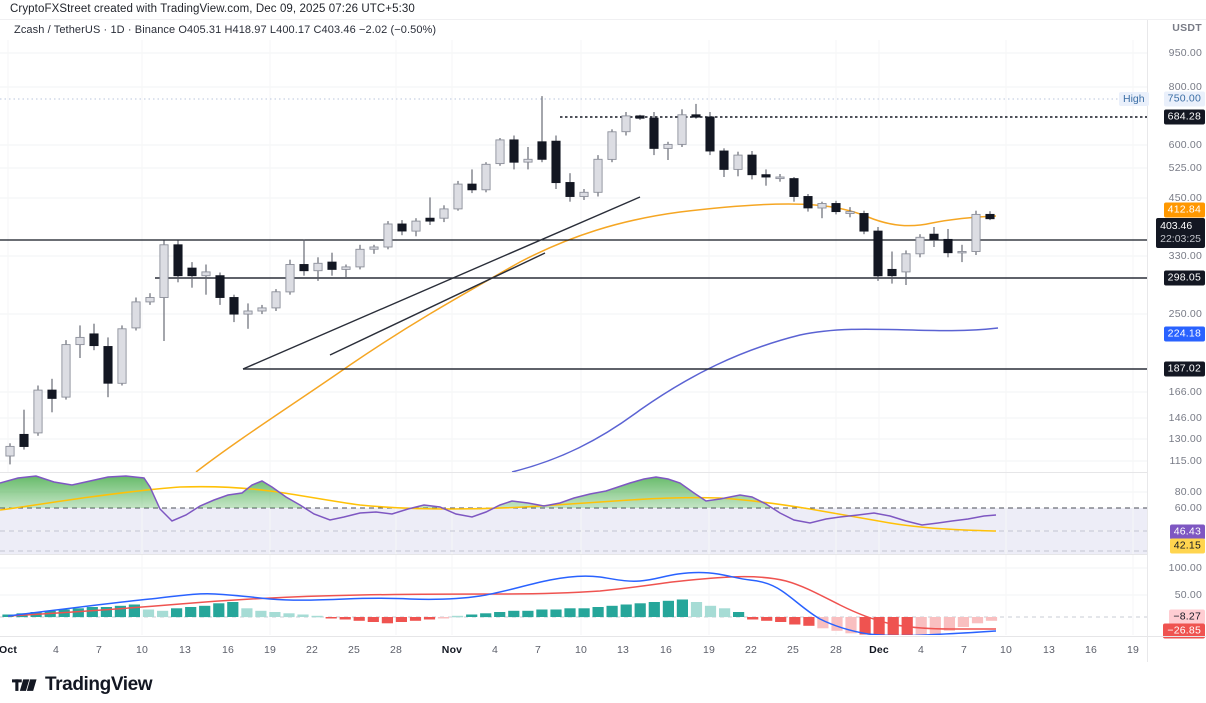 The height and width of the screenshot is (703, 1206). Describe the element at coordinates (755, 399) in the screenshot. I see `ma-blue-line` at that location.